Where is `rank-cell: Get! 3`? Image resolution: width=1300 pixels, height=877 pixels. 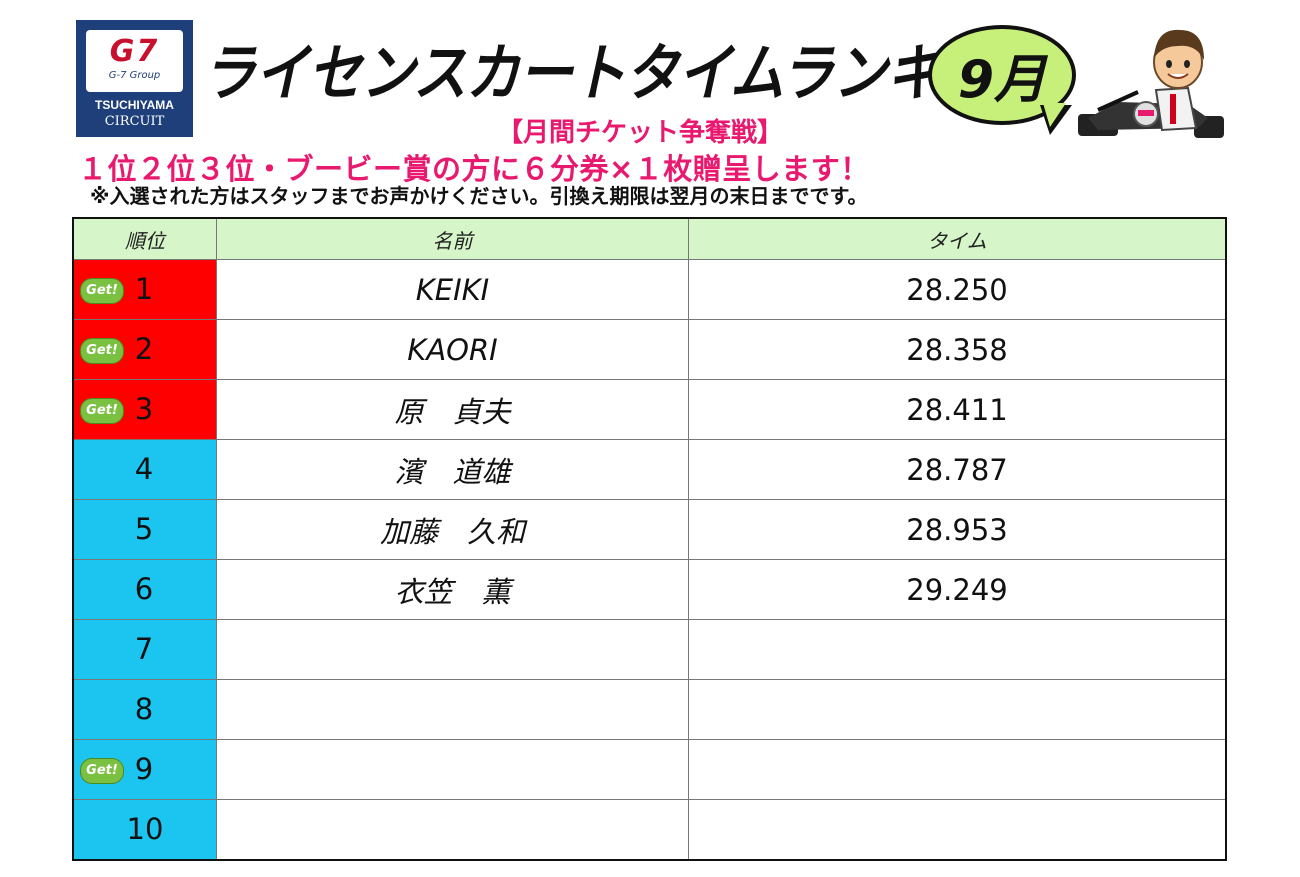
rank-cell: Get! 3 is located at coordinates (144, 409).